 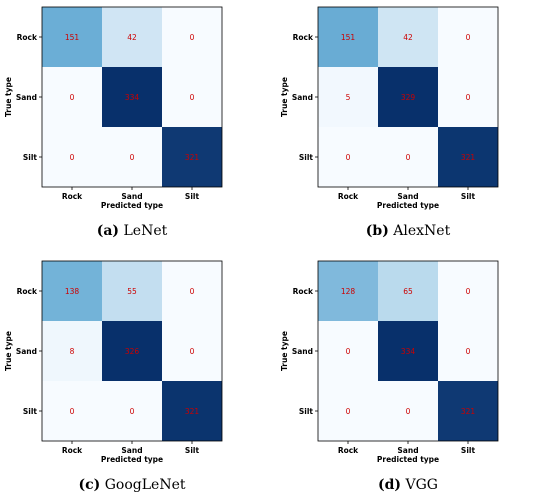 I want to click on cell-value-label: 55, so click(x=132, y=291).